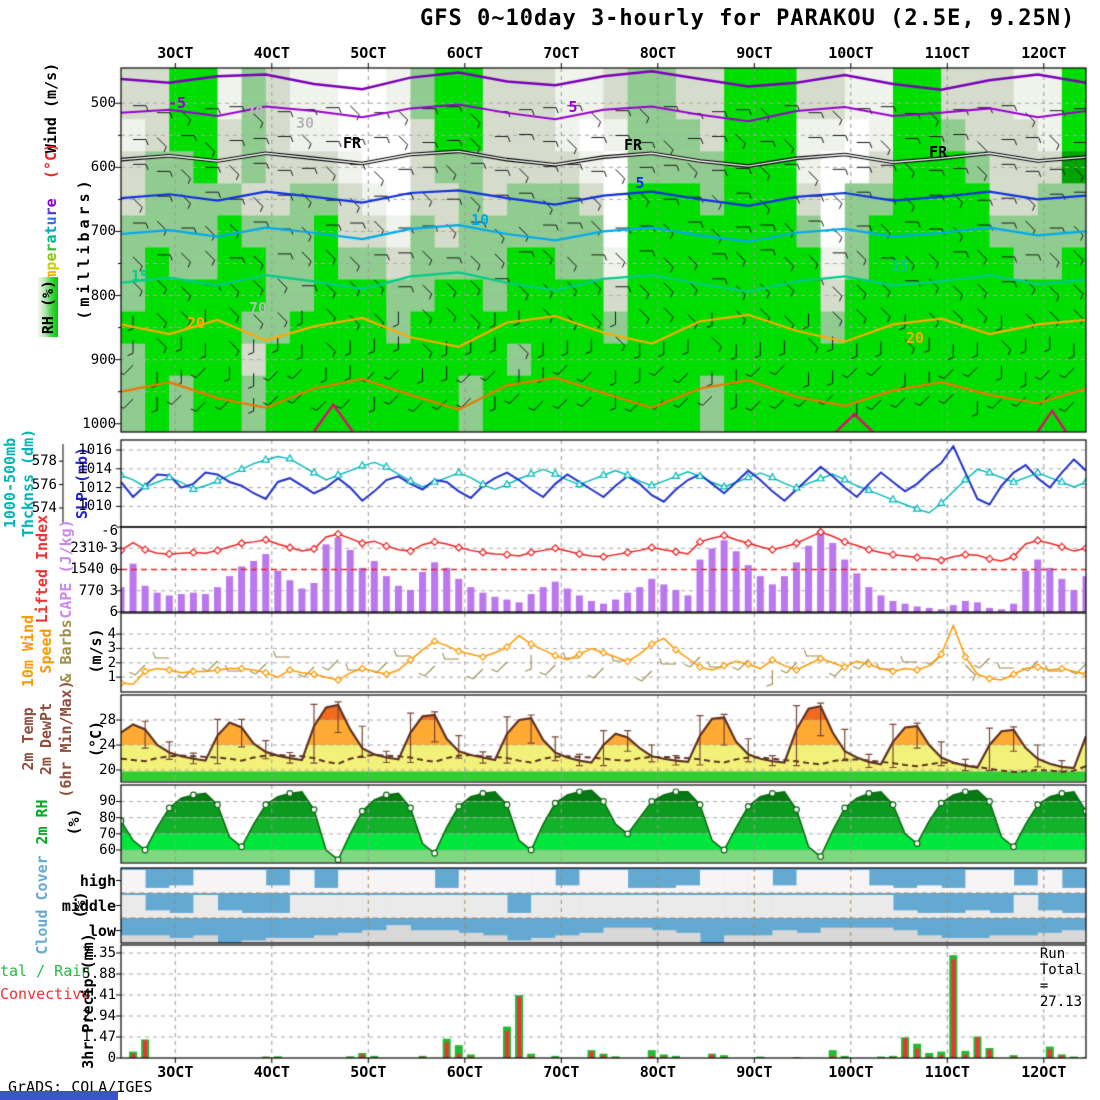  I want to click on wind-axis-label: Wind (m/s), so click(51, 108).